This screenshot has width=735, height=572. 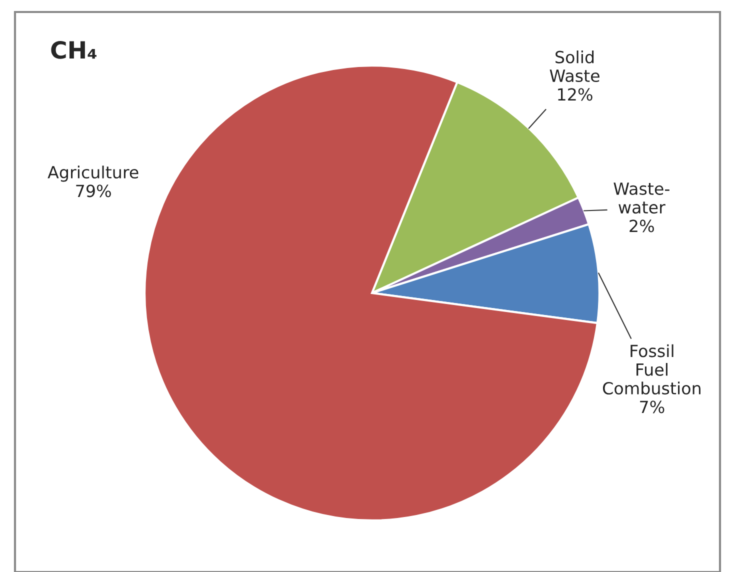 What do you see at coordinates (652, 407) in the screenshot?
I see `data-label: 7%` at bounding box center [652, 407].